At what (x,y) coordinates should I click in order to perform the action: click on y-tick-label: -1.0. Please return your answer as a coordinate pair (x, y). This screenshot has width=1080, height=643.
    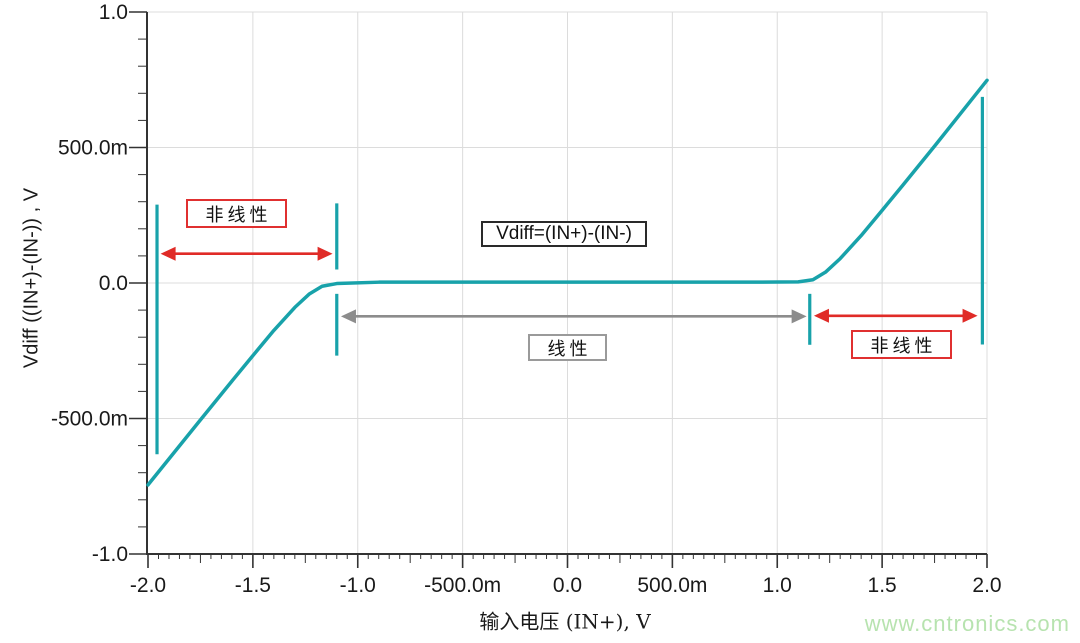
    Looking at the image, I should click on (110, 554).